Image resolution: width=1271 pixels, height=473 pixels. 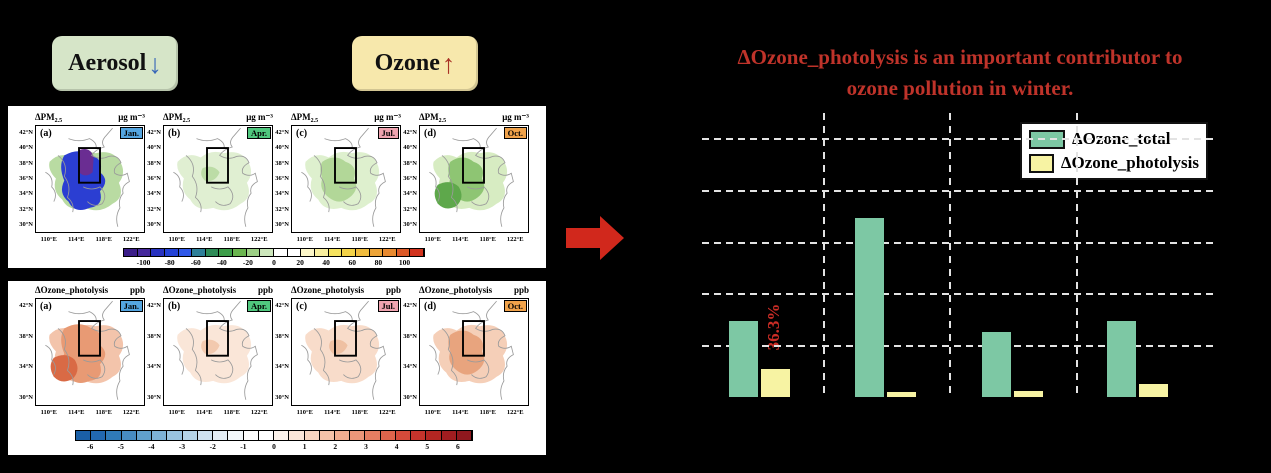 I want to click on colorbar-tick-label: -20, so click(x=247, y=262).